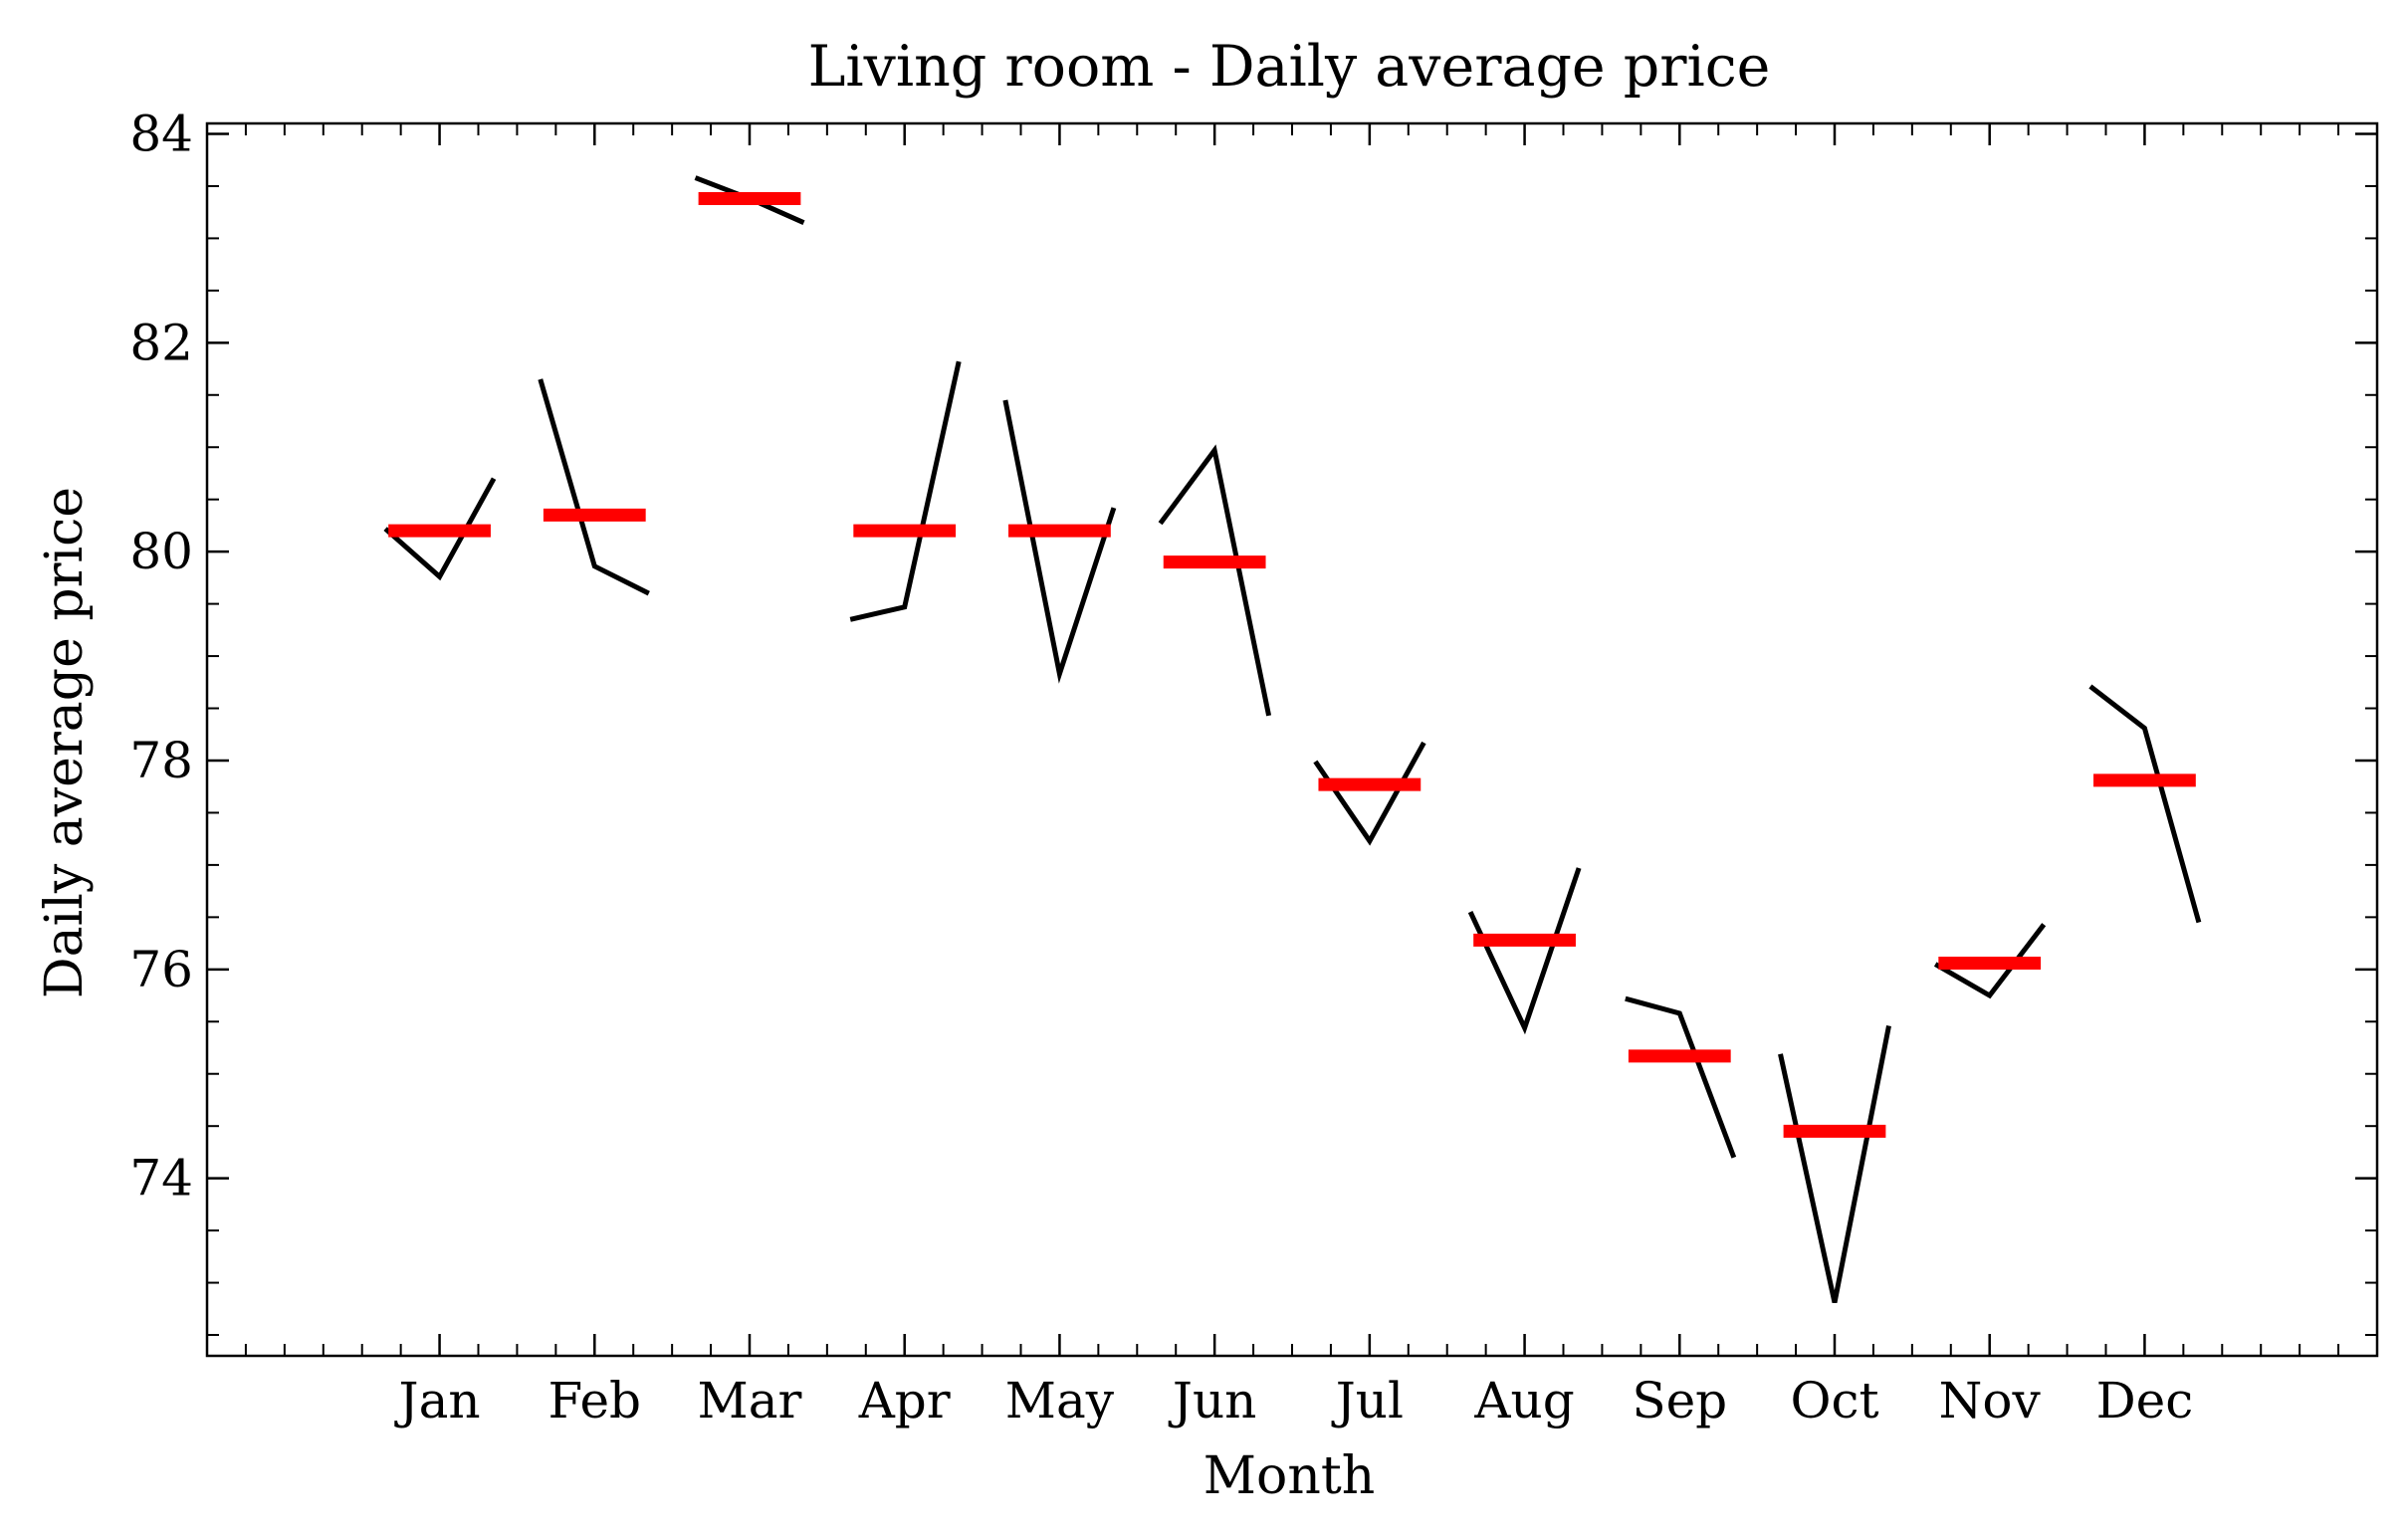  I want to click on x-axis-label: Month, so click(1289, 1476).